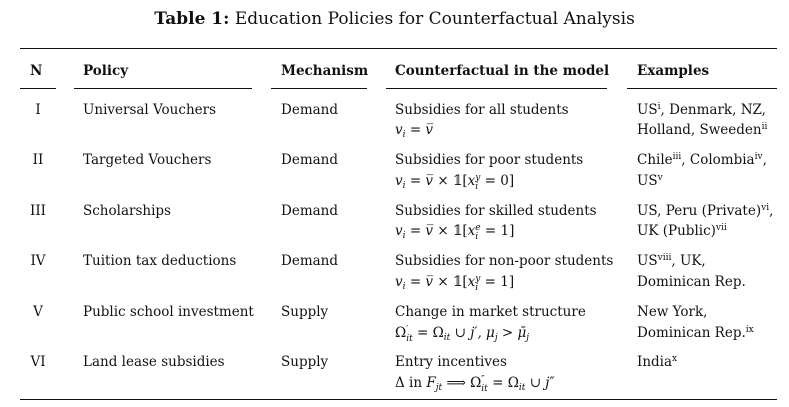 The height and width of the screenshot is (407, 789). What do you see at coordinates (496, 211) in the screenshot?
I see `row-counterfactual-text: Subsidies for skilled students` at bounding box center [496, 211].